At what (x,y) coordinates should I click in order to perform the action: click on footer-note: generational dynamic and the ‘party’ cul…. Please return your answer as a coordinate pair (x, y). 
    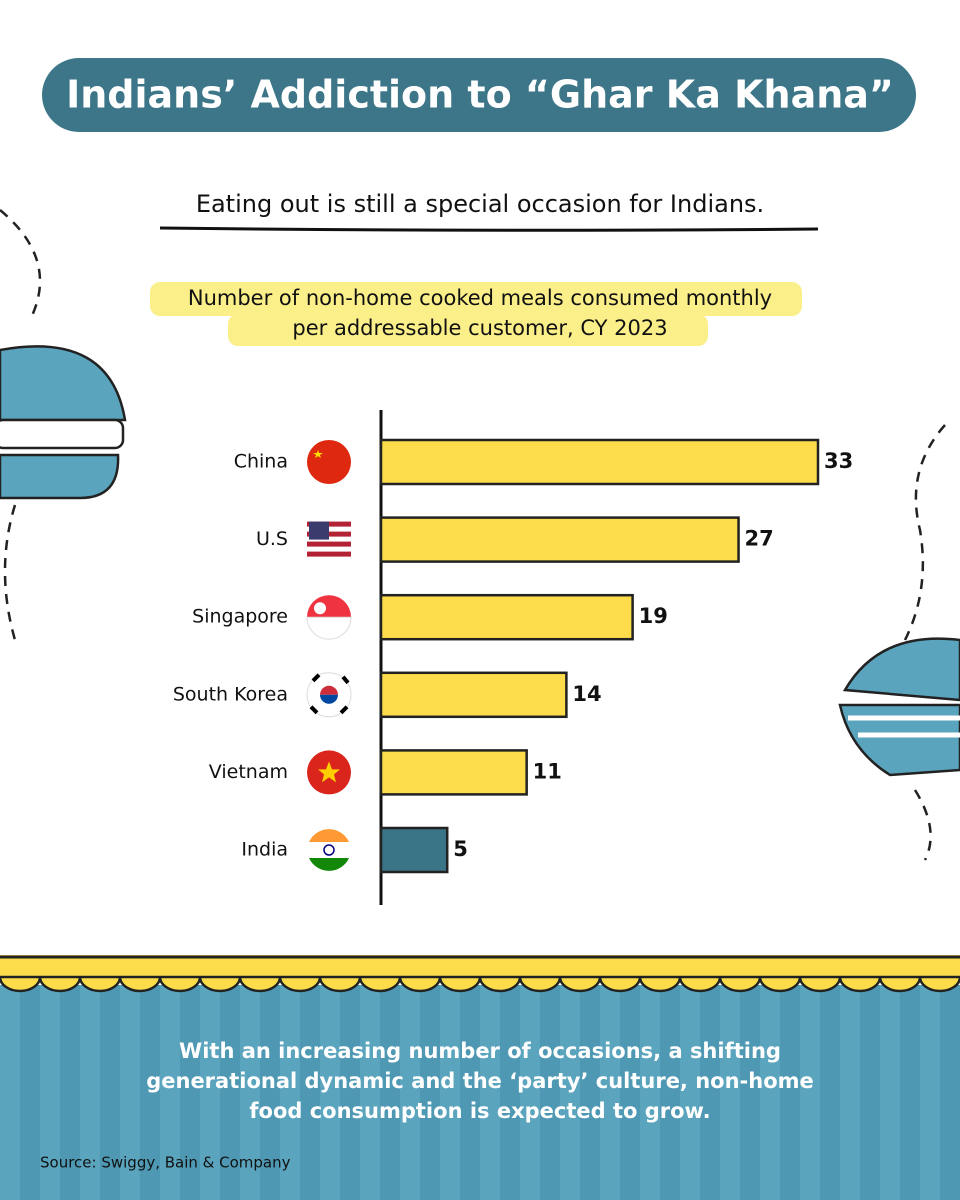
    Looking at the image, I should click on (480, 1081).